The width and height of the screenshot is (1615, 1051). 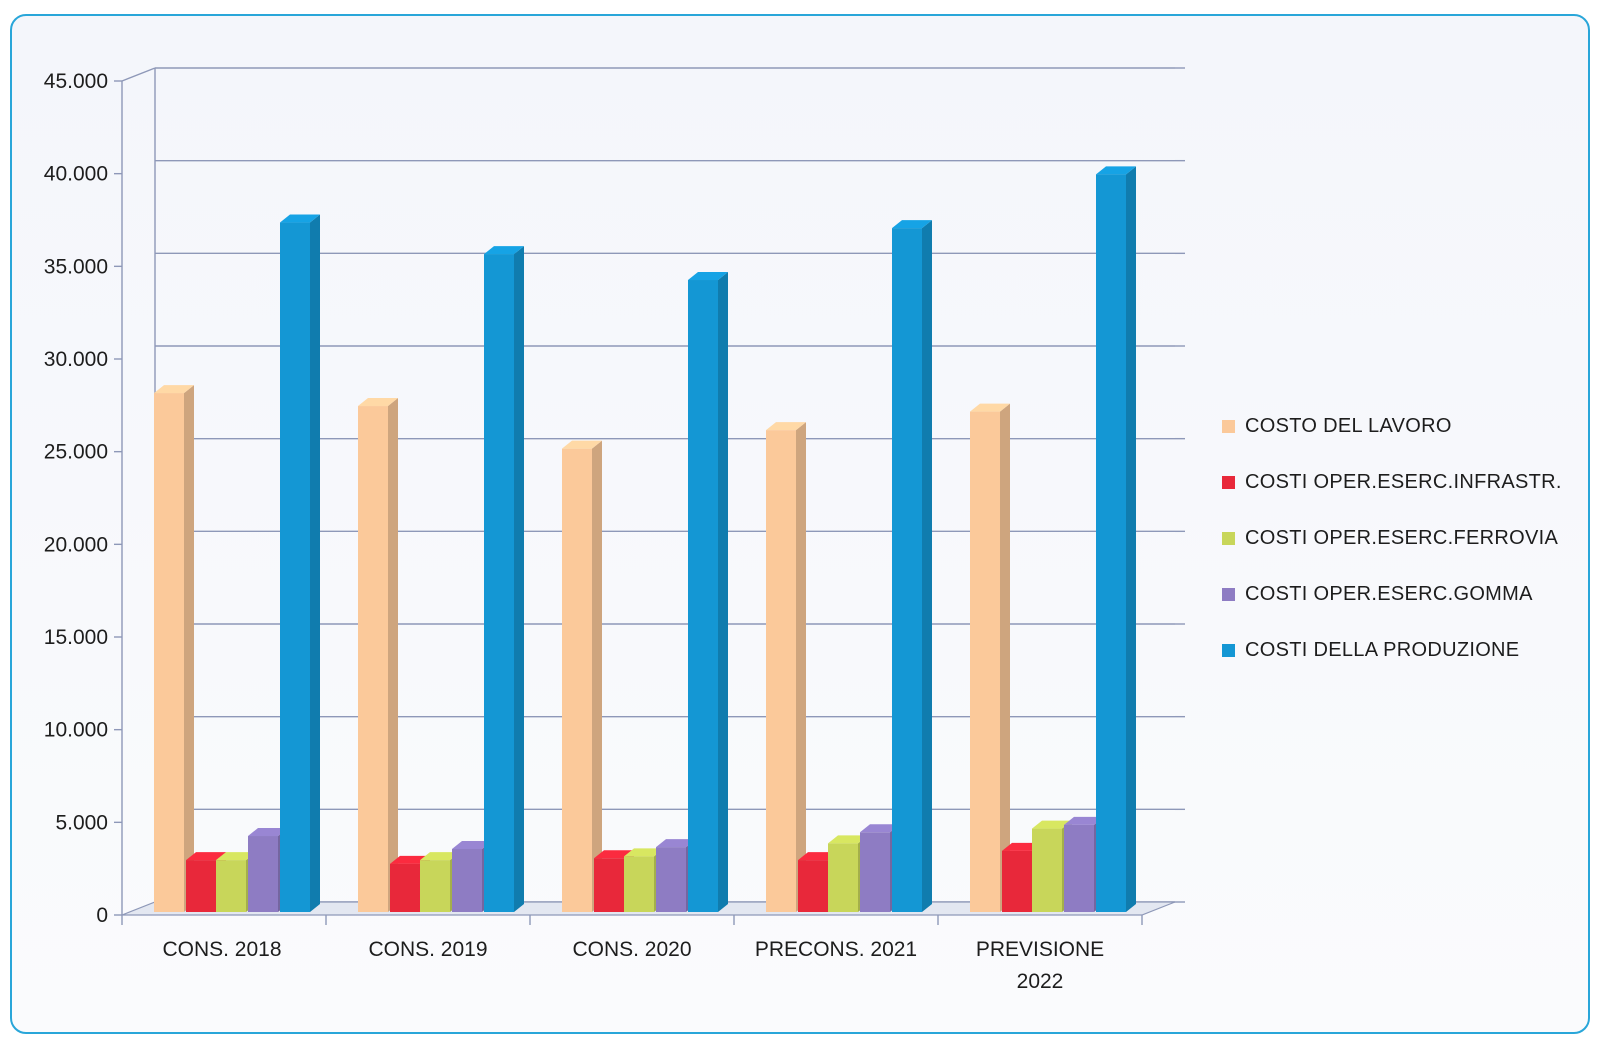 I want to click on legend-label: COSTI OPER.ESERC.FERROVIA, so click(x=1402, y=537).